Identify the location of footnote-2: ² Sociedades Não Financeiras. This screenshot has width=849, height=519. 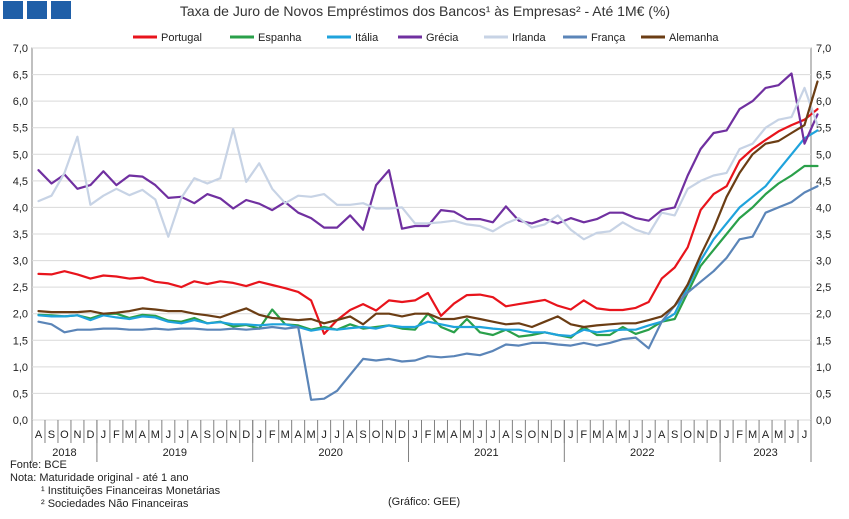
(115, 504).